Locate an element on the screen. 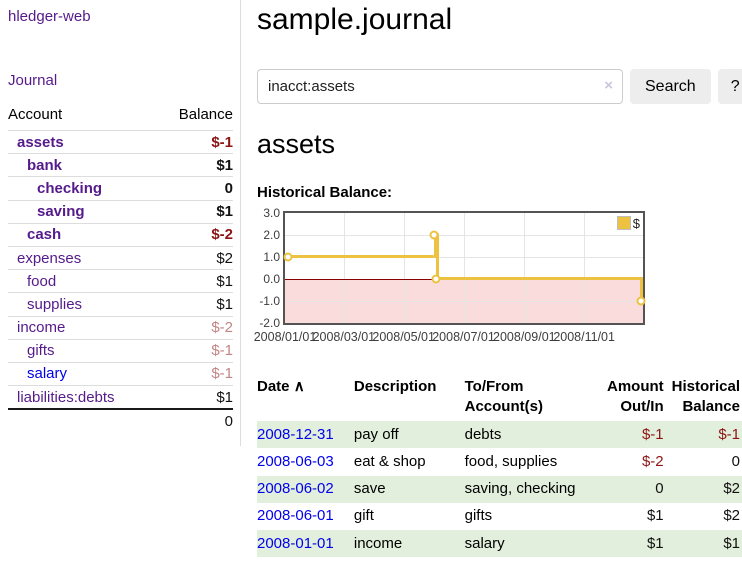  cell-amount: $-2 is located at coordinates (652, 461).